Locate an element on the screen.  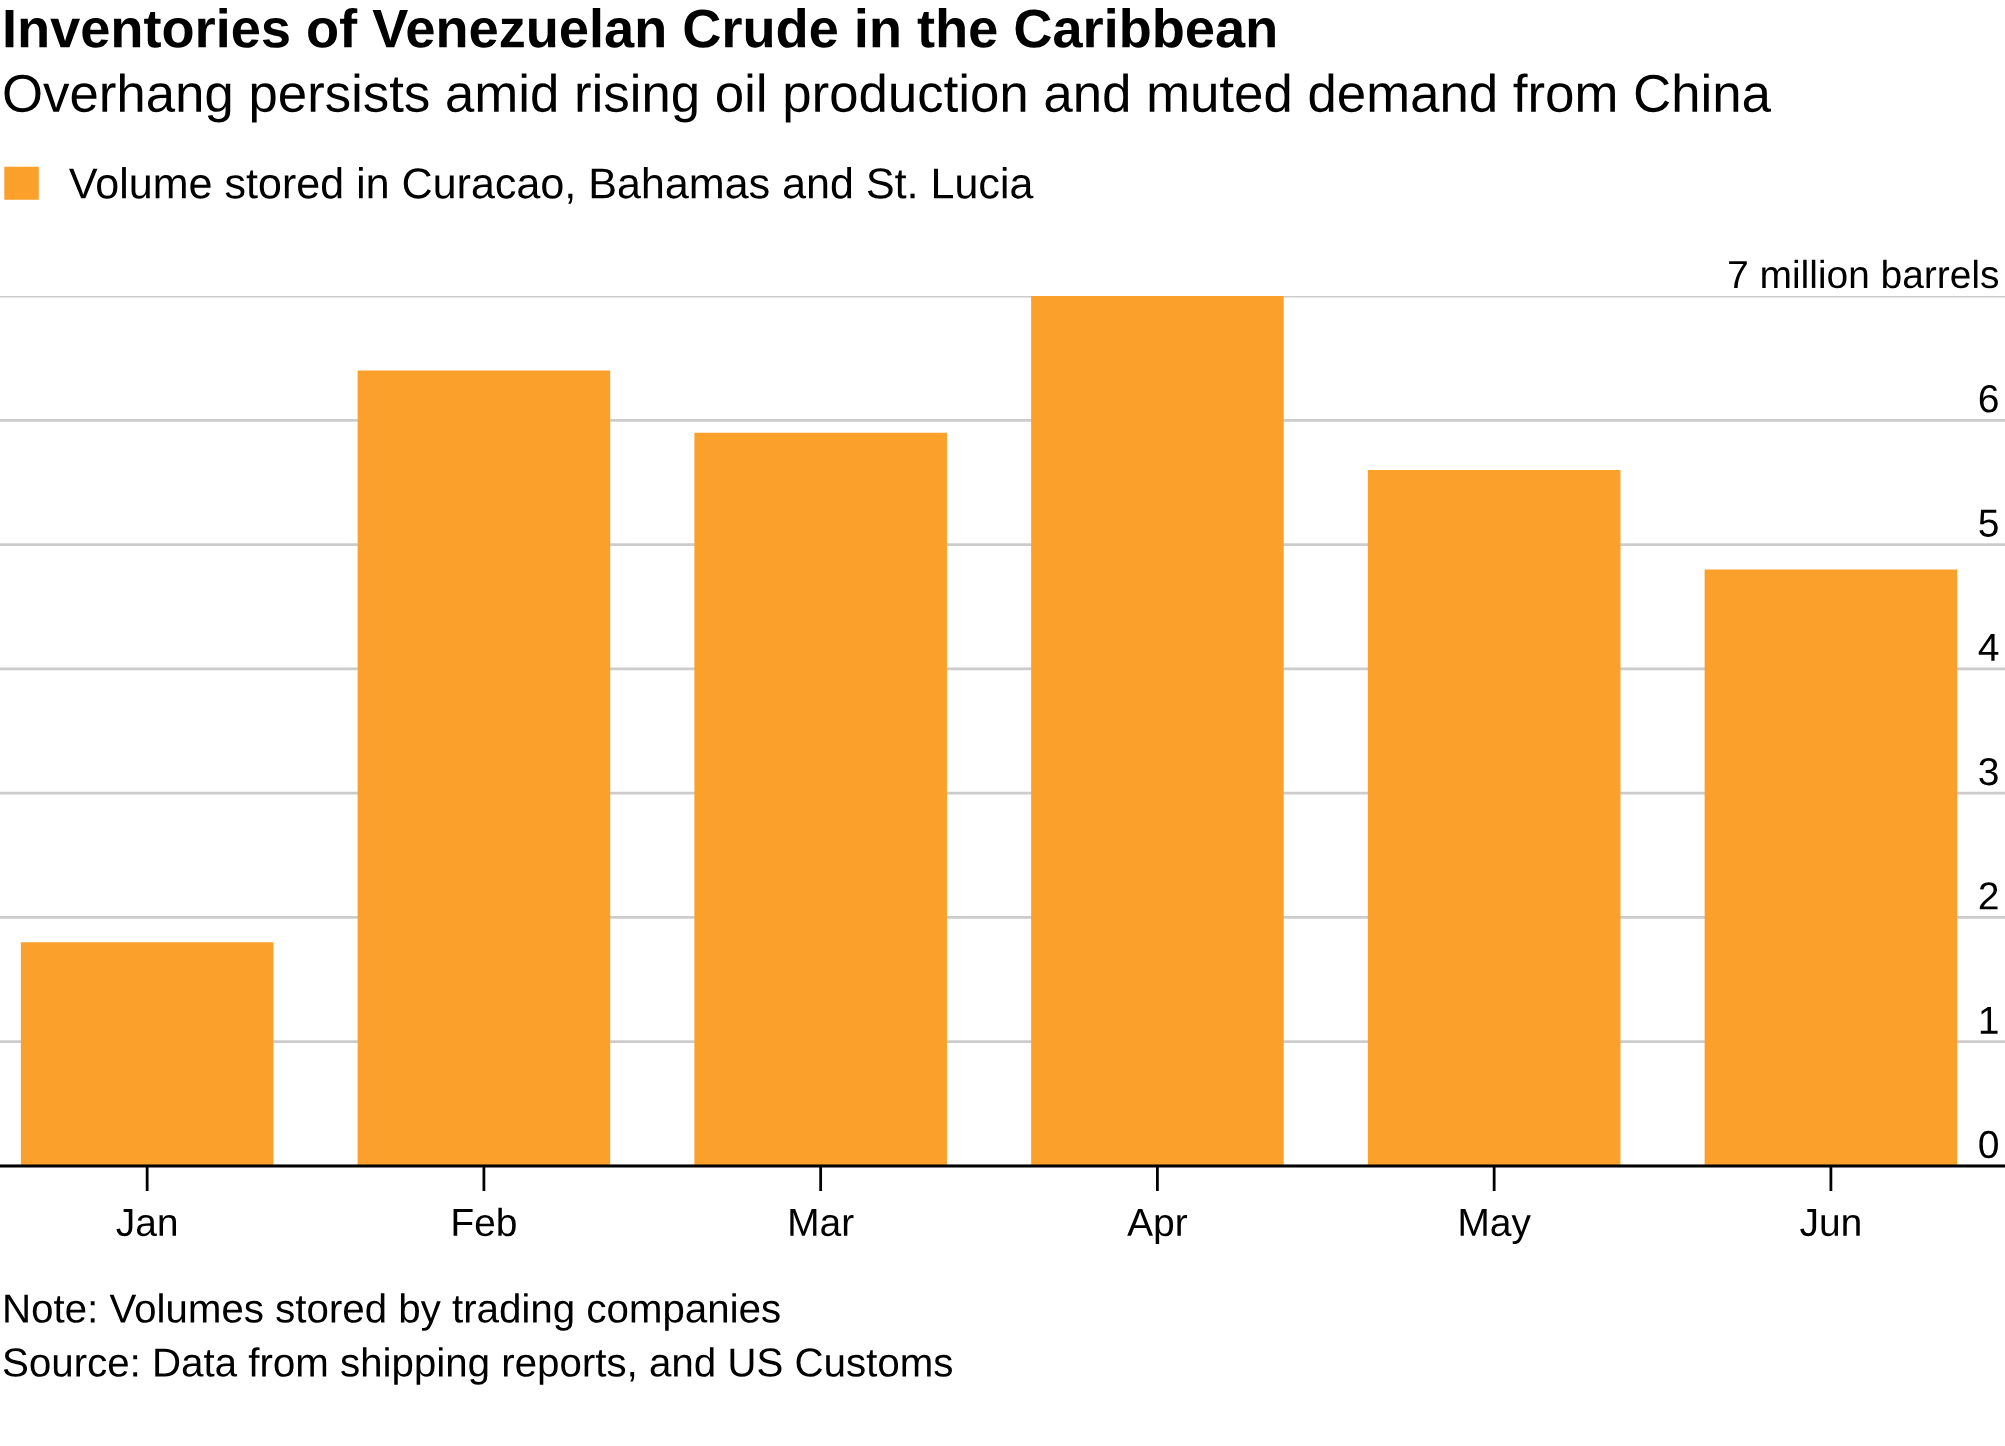
text: Note: Volumes stored by trading companies is located at coordinates (392, 1312).